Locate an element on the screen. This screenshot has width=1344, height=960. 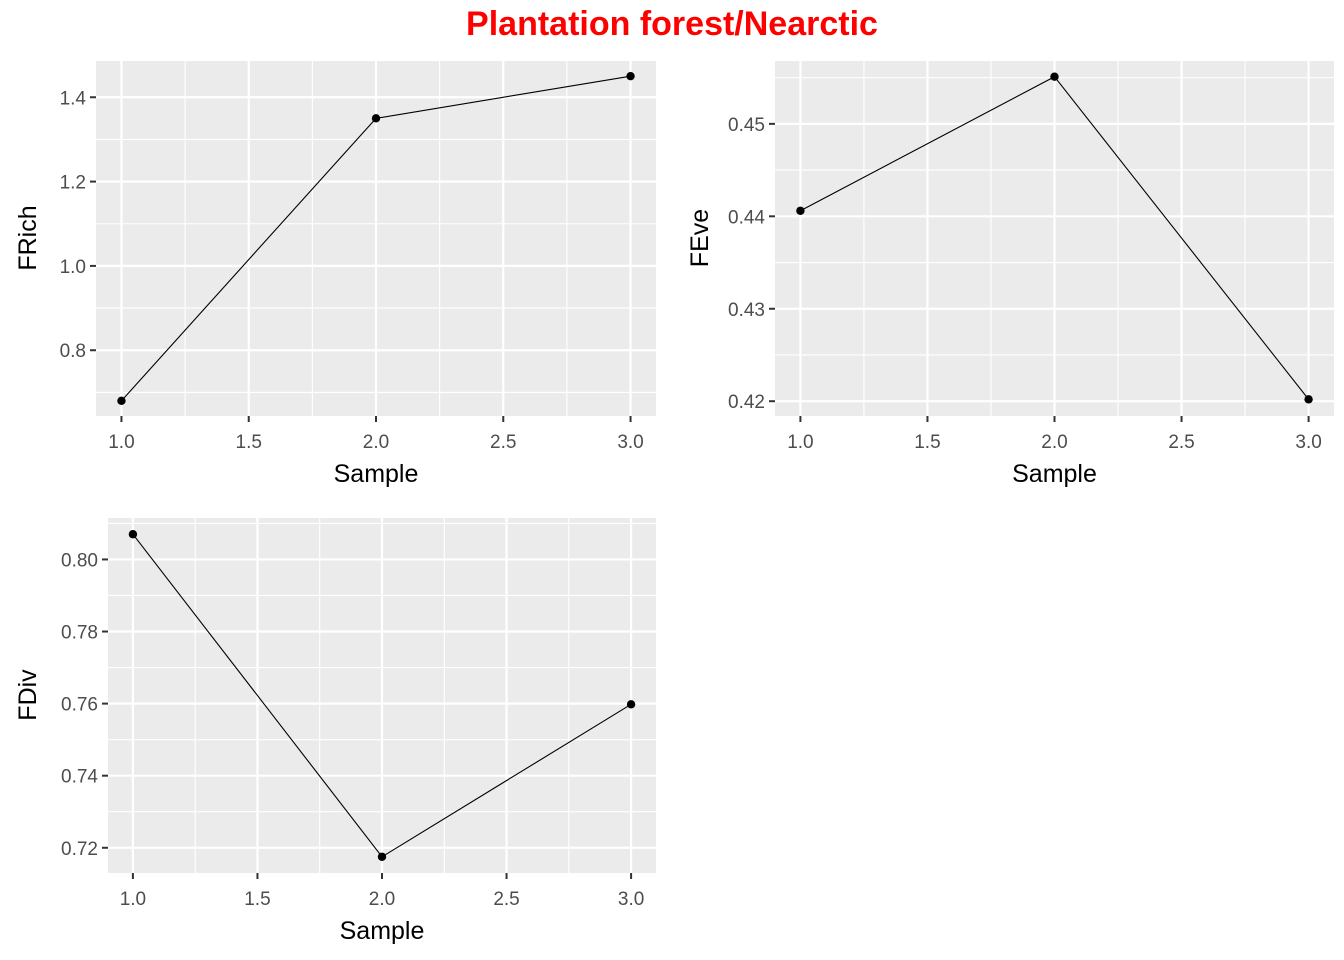
frich-x-tick-label: 2.0 is located at coordinates (376, 442).